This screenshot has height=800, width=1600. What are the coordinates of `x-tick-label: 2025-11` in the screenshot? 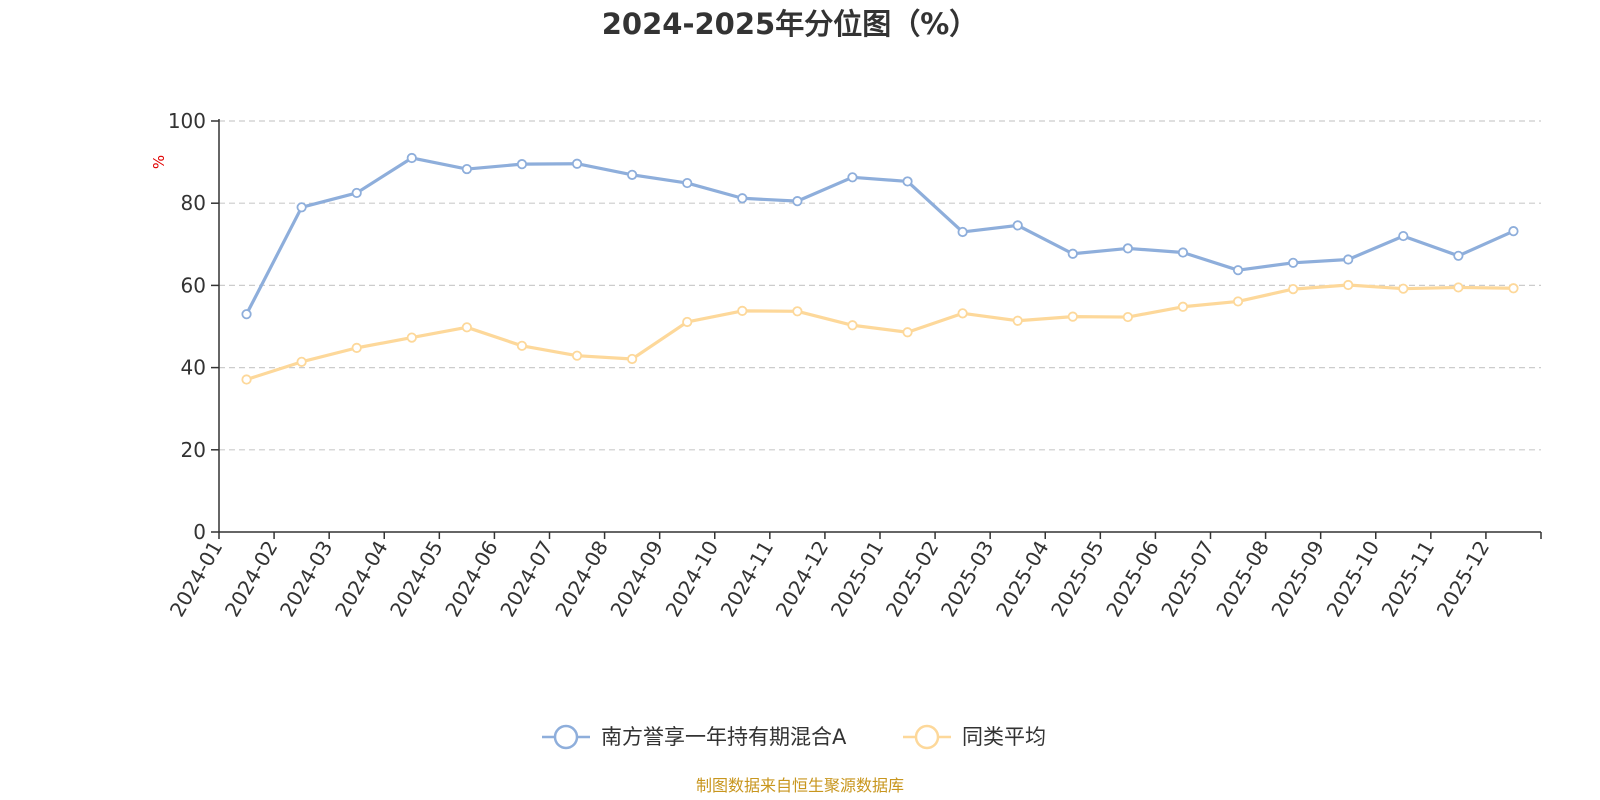 It's located at (1408, 579).